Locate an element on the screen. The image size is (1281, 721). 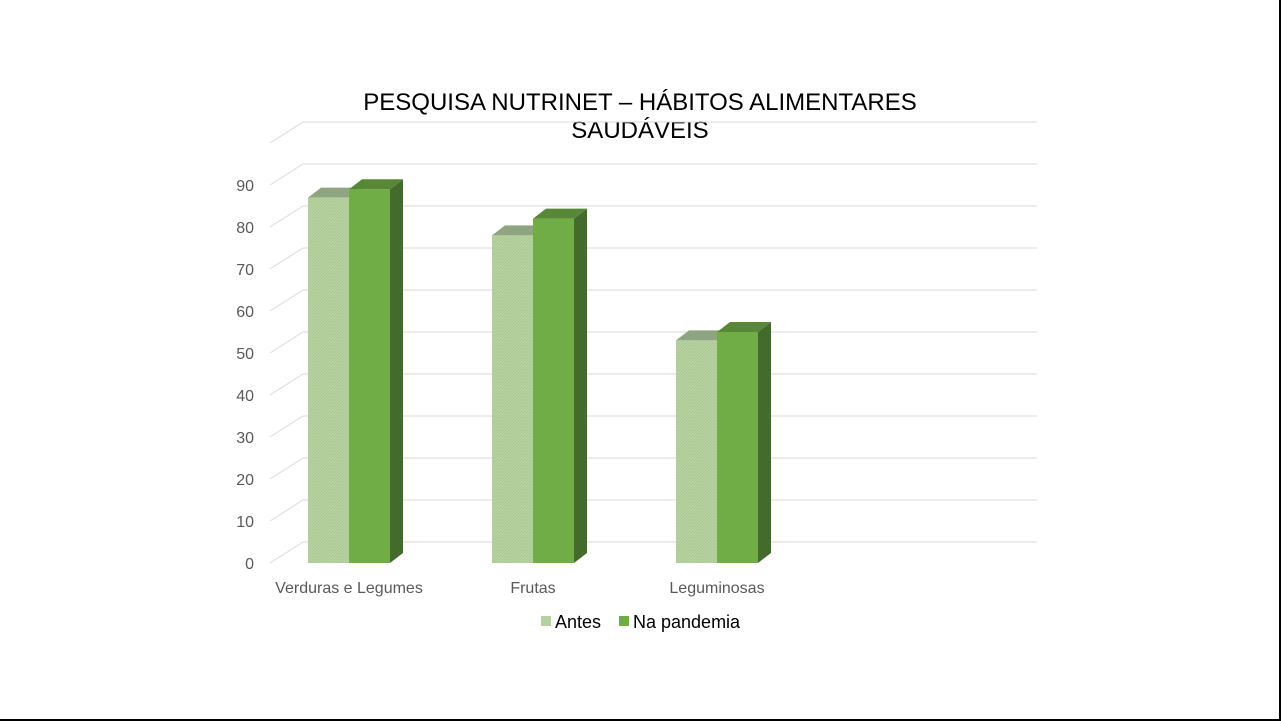
chart-title-line-2: SAUDÁVEIS is located at coordinates (639, 130).